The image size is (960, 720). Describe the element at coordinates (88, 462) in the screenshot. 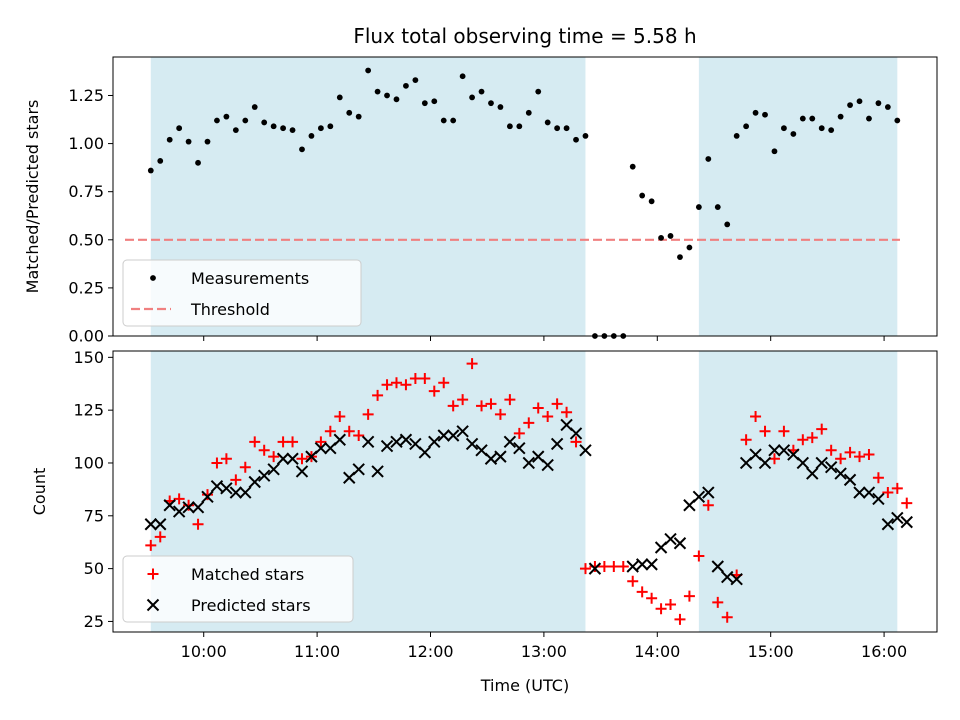

I see `y-tick-label: 100` at that location.